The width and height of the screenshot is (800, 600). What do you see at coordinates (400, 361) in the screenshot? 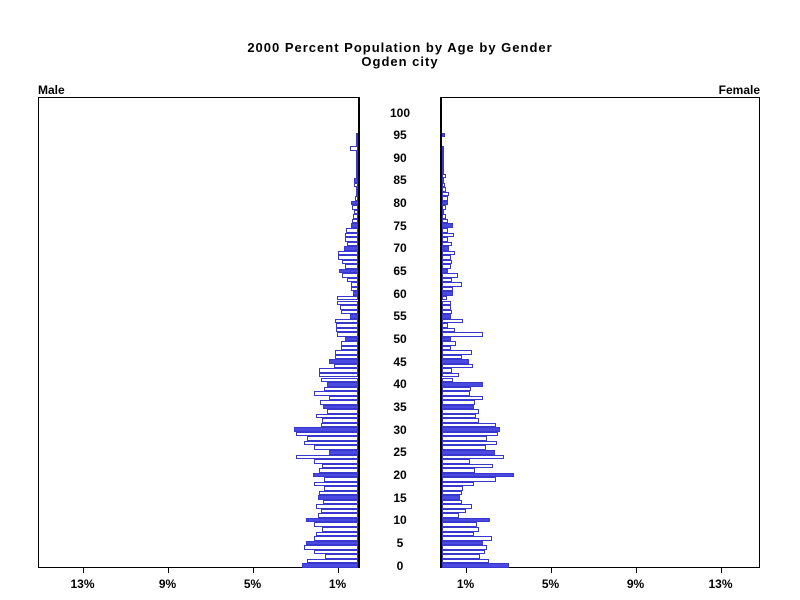
I see `age-tick-label-45: 45` at bounding box center [400, 361].